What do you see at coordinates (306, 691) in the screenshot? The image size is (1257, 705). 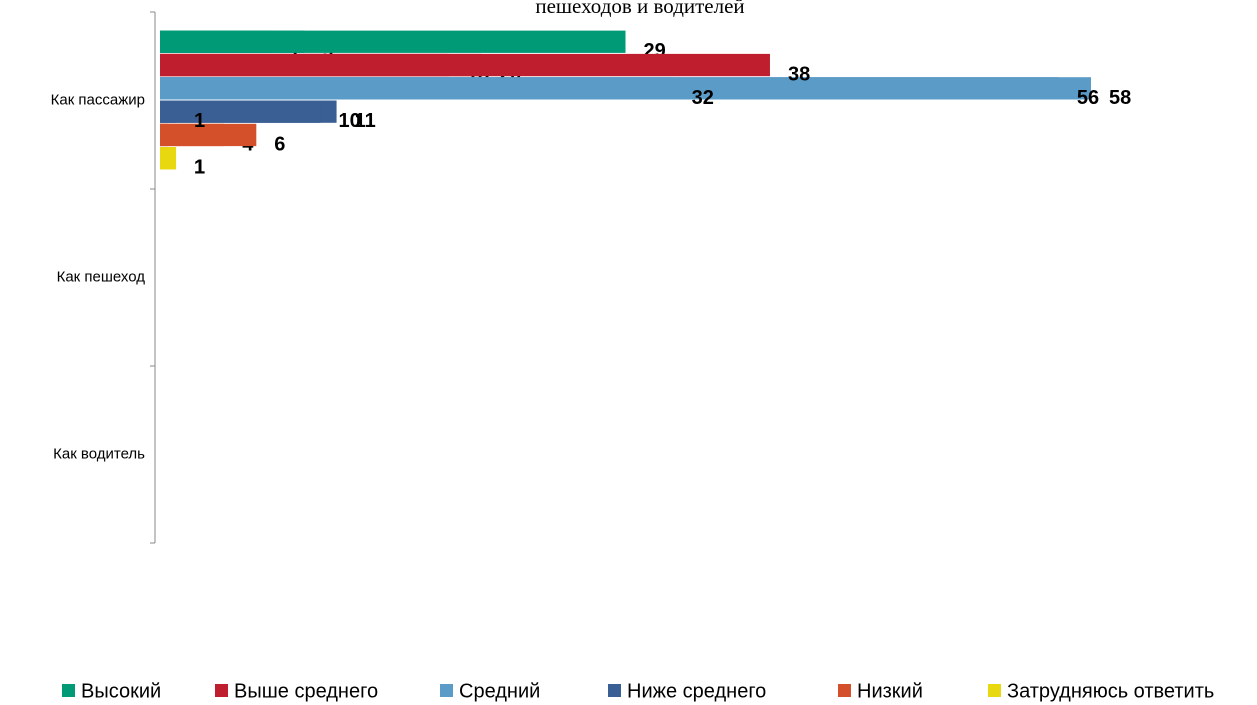 I see `legend-label: Выше среднего` at bounding box center [306, 691].